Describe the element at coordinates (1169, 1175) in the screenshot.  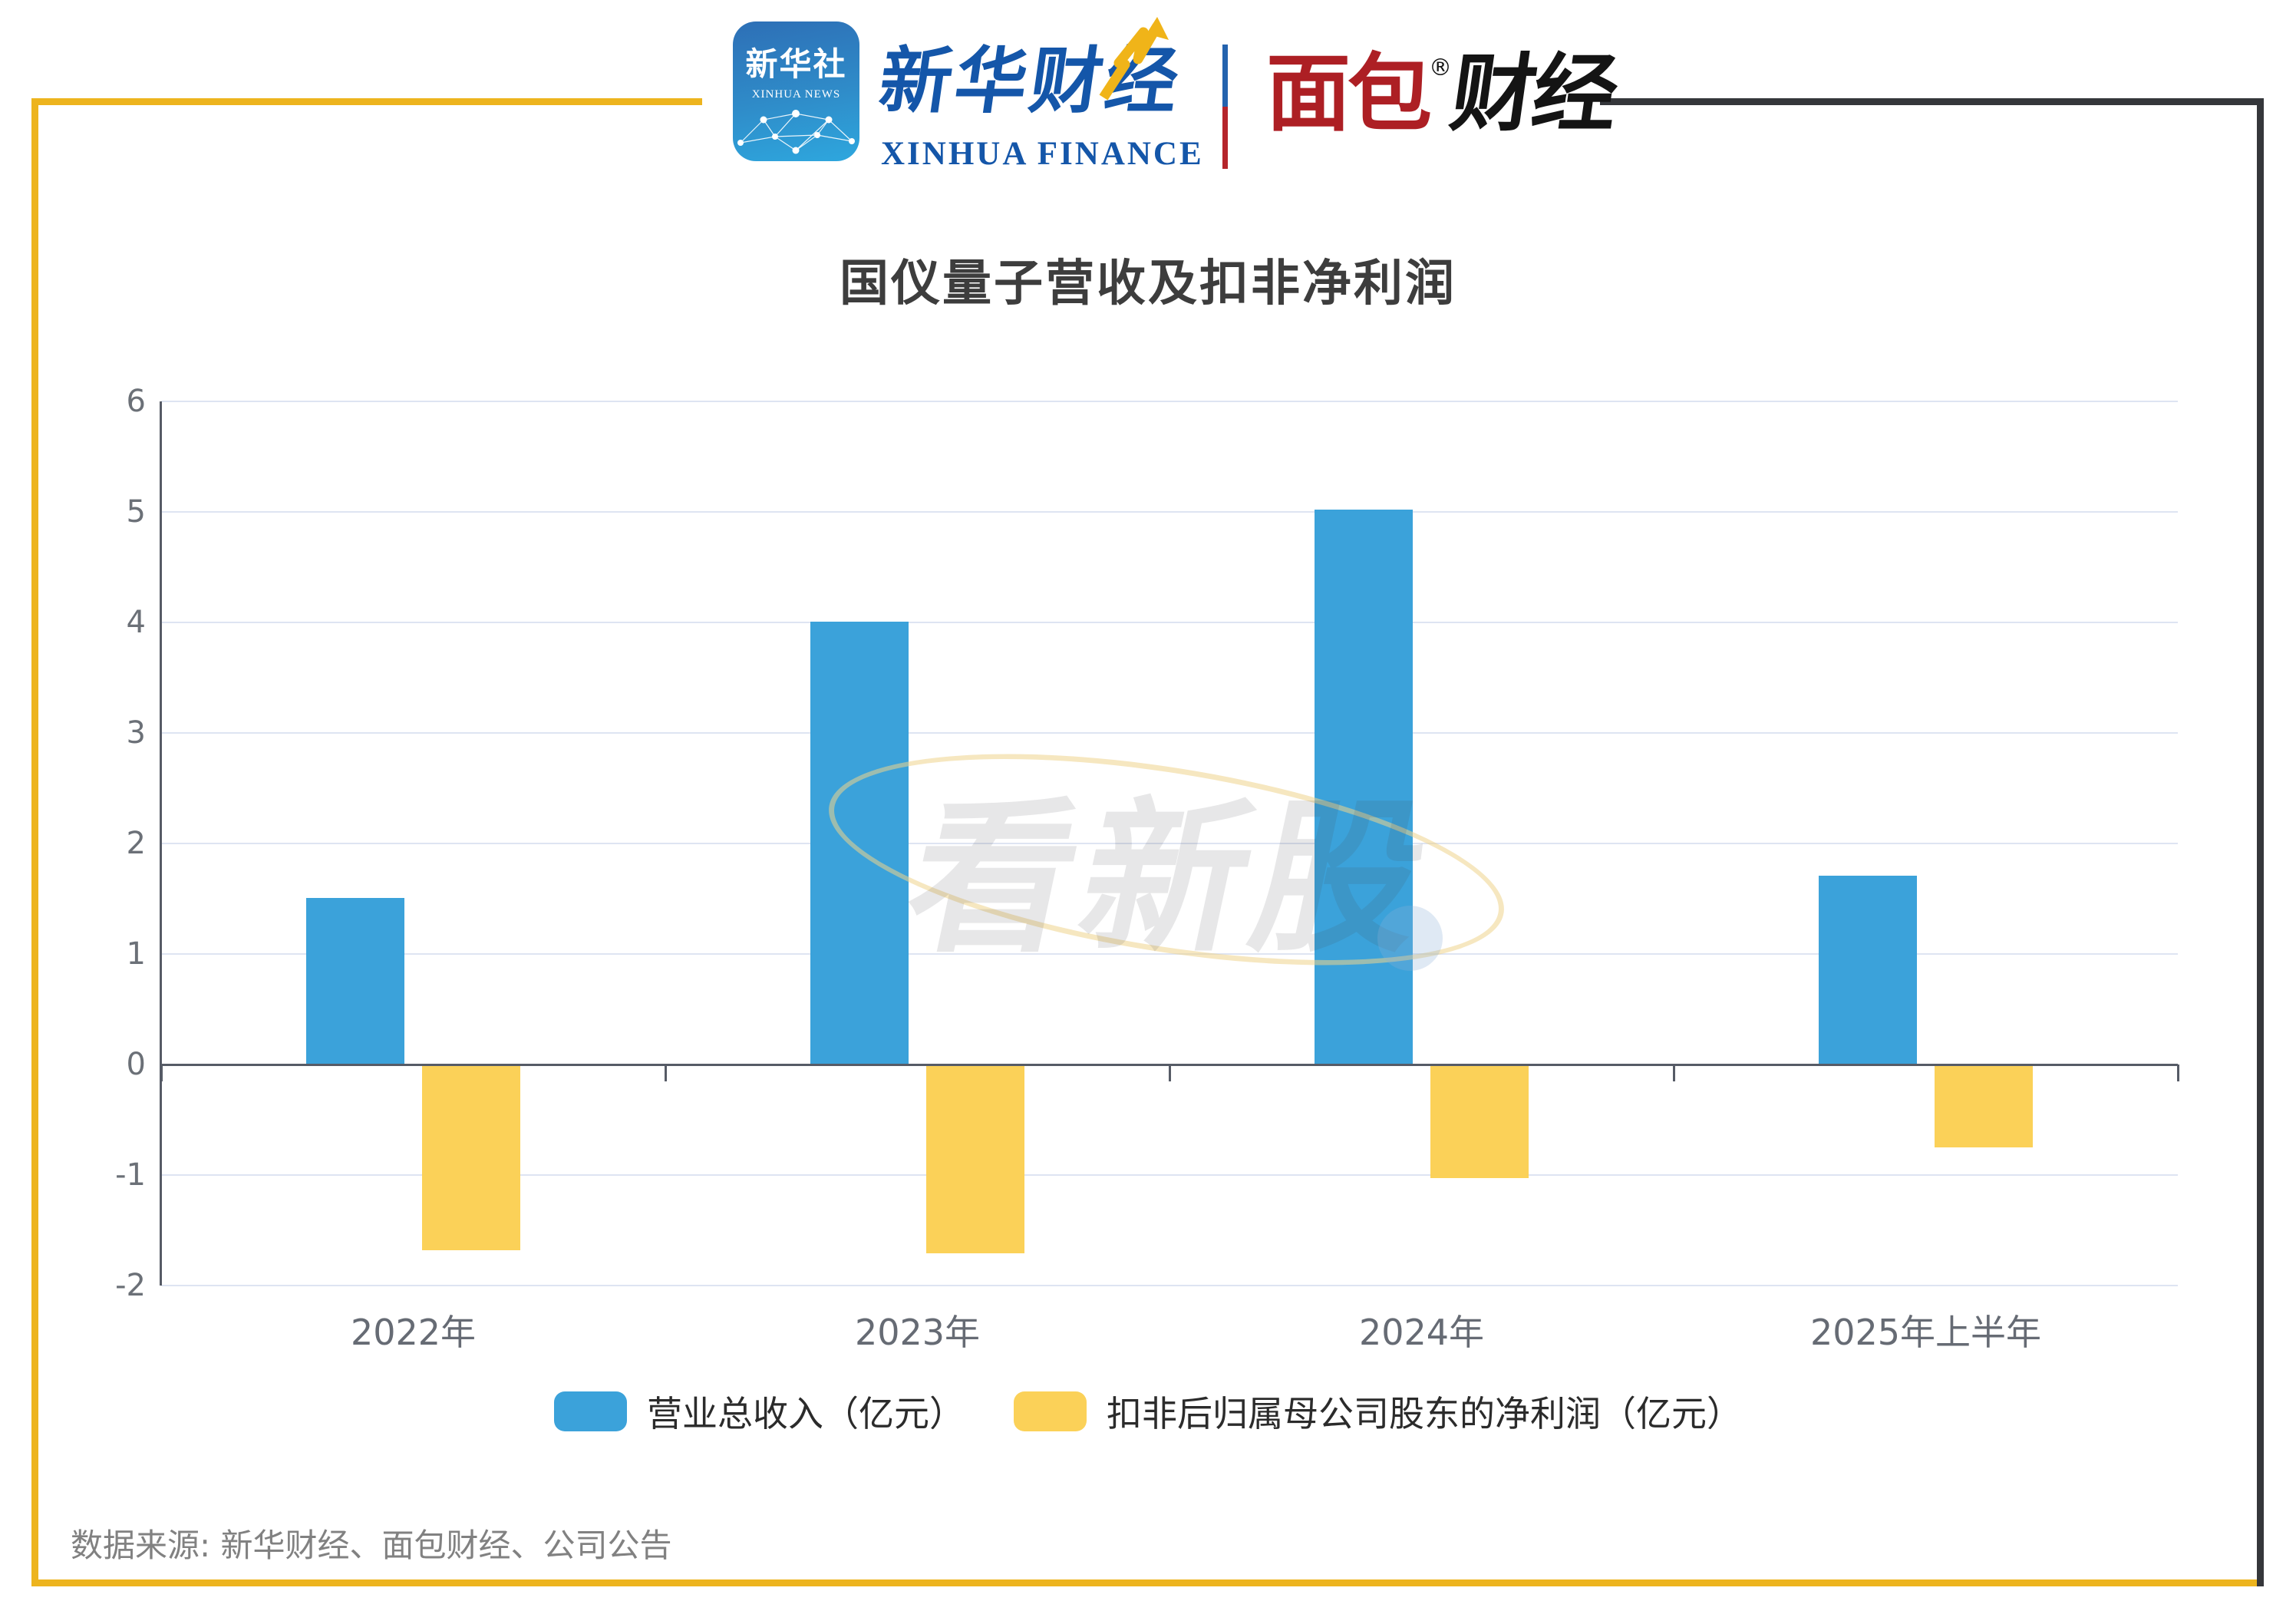
I see `gridline-y--1` at that location.